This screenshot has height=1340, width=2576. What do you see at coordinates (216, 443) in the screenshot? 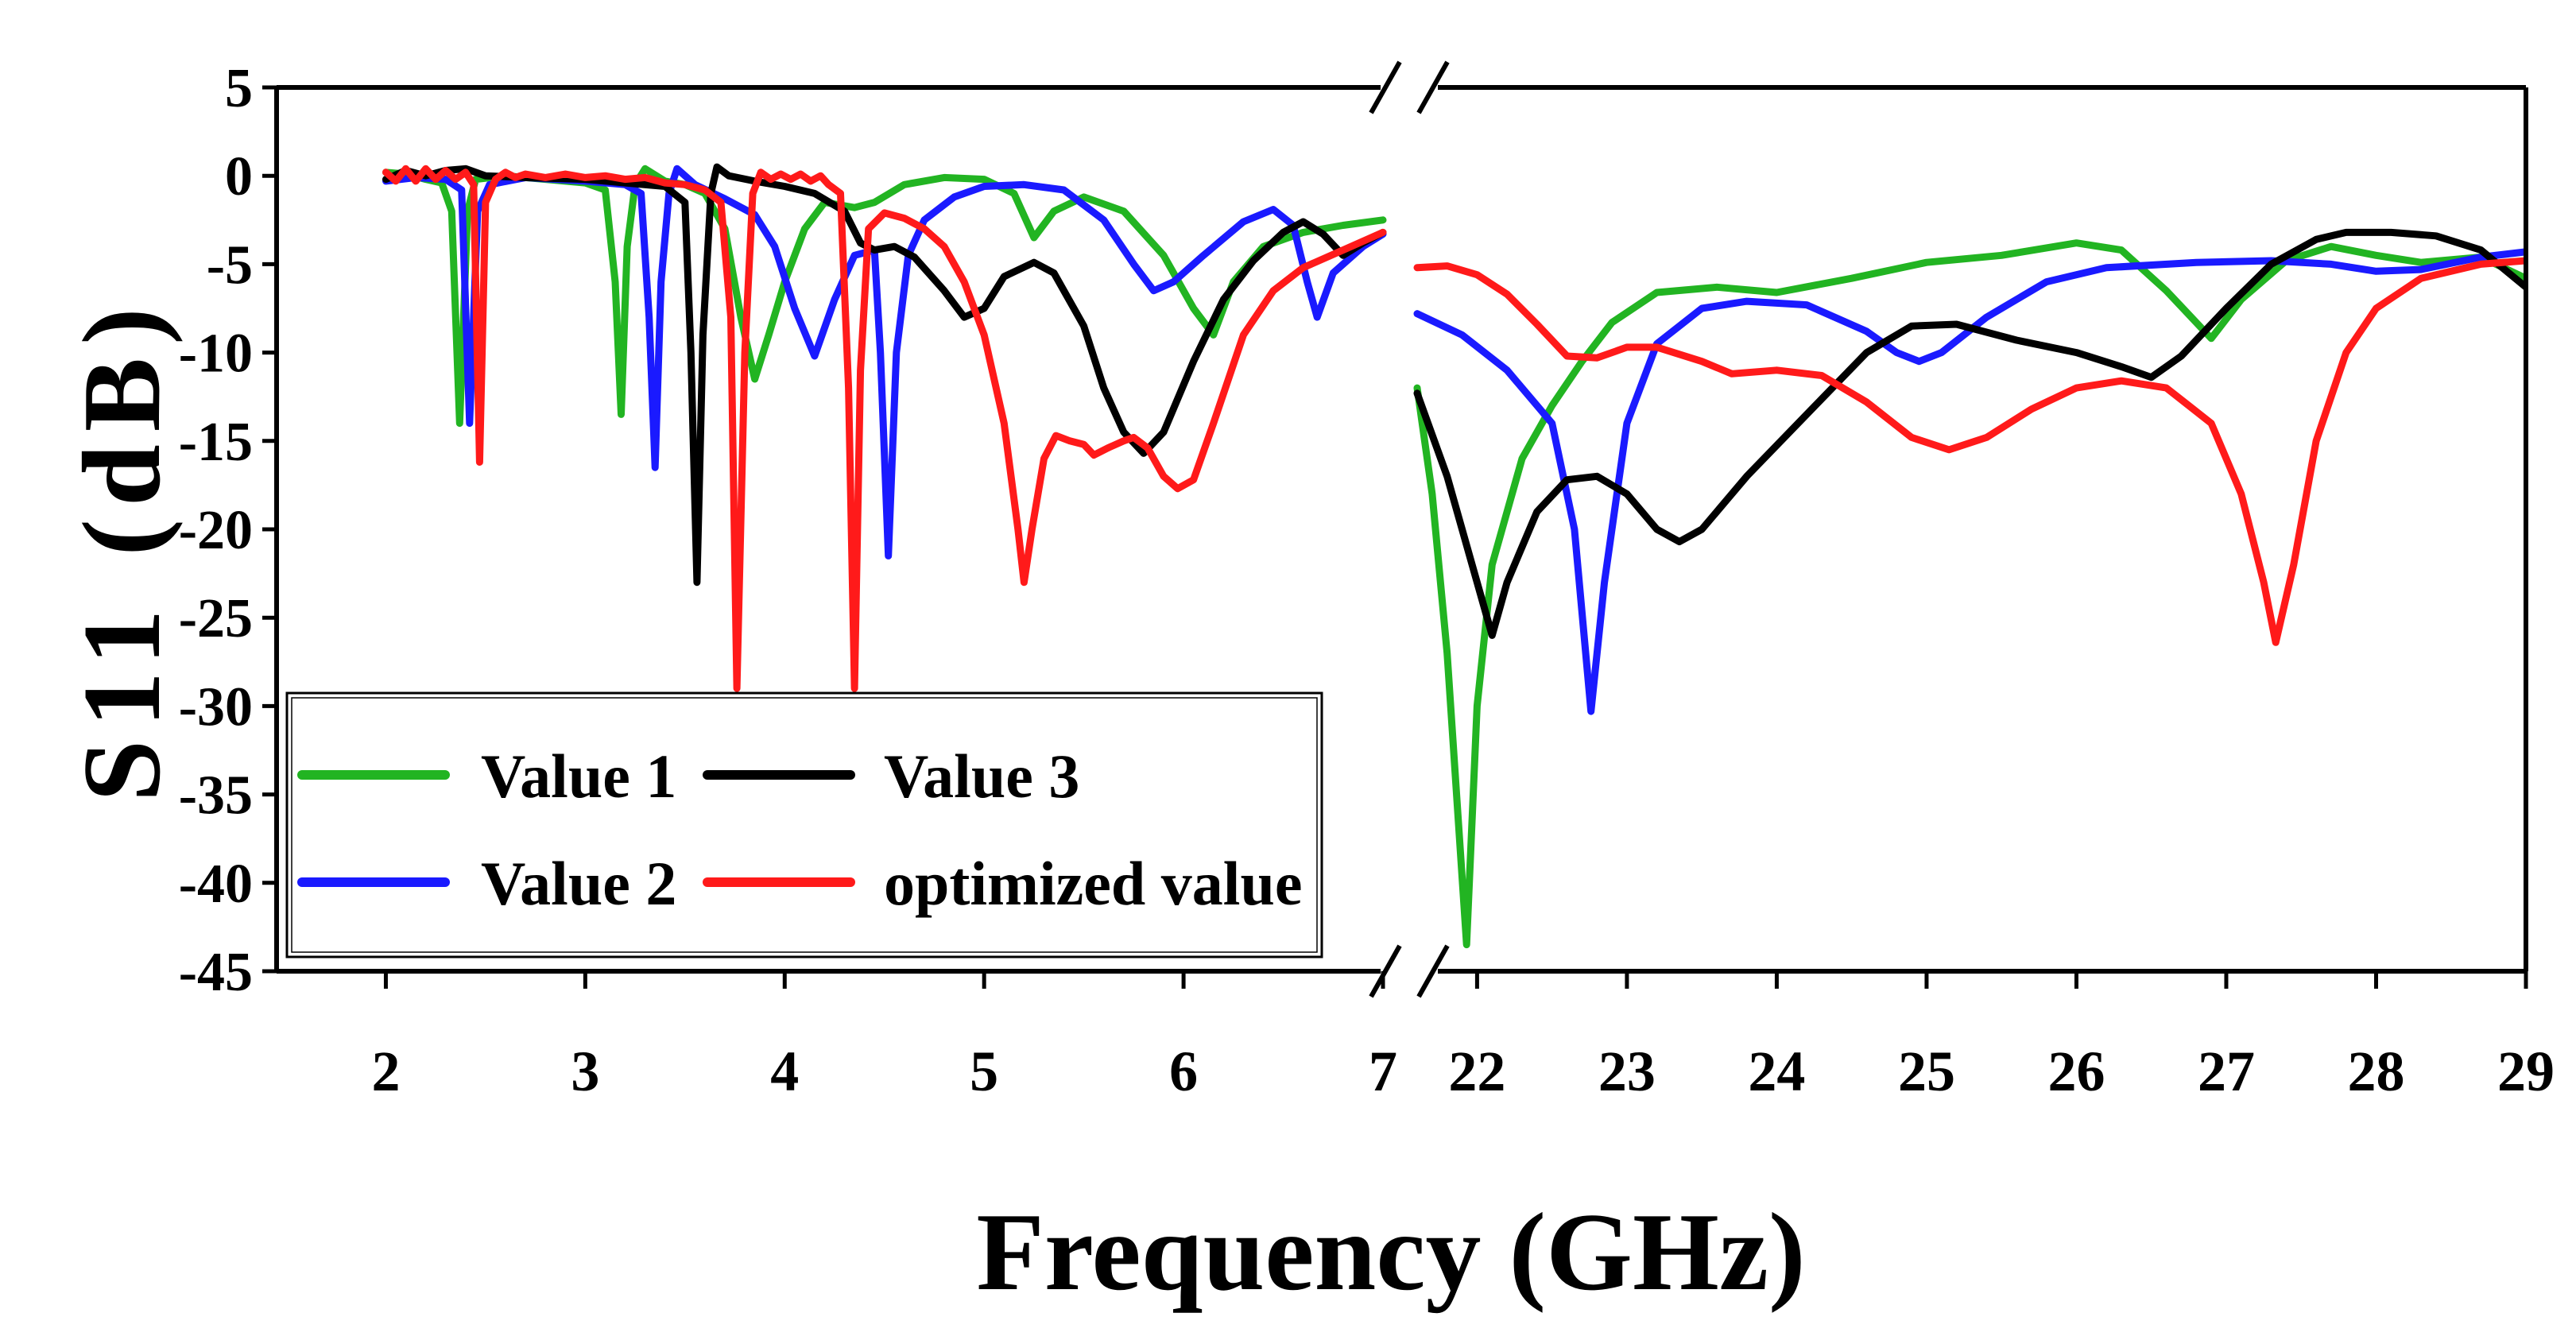
I see `y-tick-label: -15` at bounding box center [216, 443].